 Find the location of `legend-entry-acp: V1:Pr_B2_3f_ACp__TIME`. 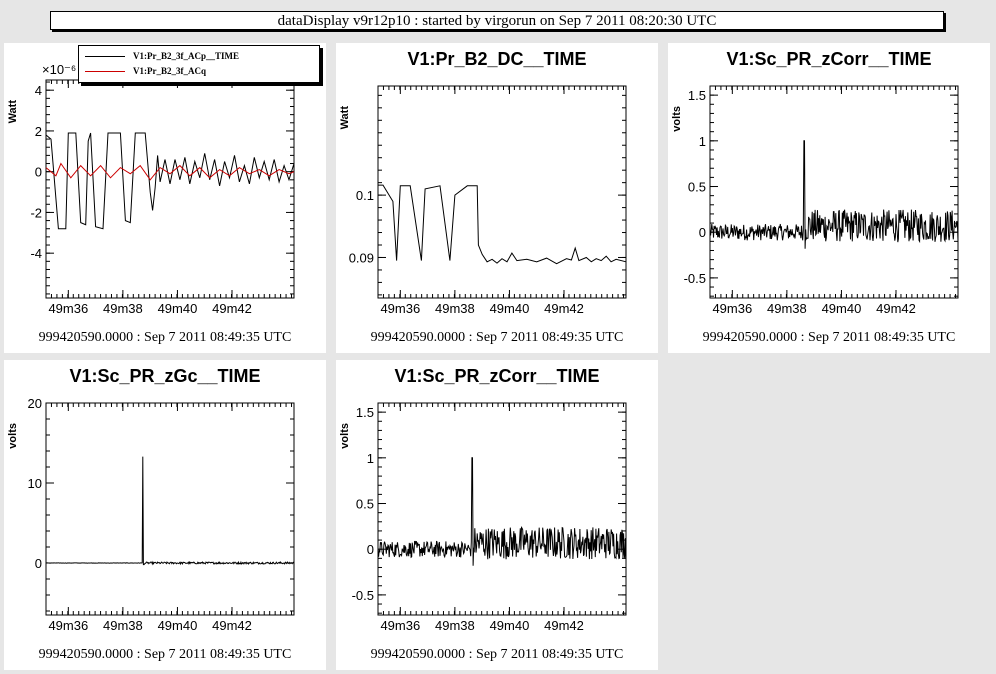

legend-entry-acp: V1:Pr_B2_3f_ACp__TIME is located at coordinates (162, 56).